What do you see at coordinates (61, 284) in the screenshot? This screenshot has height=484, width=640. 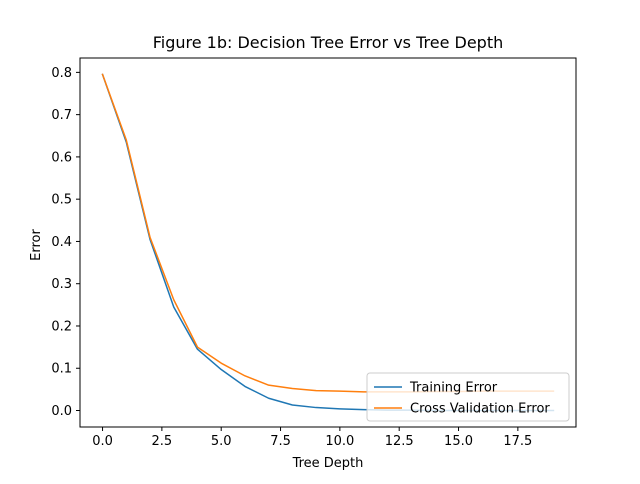 I see `y-tick-label: 0.3` at bounding box center [61, 284].